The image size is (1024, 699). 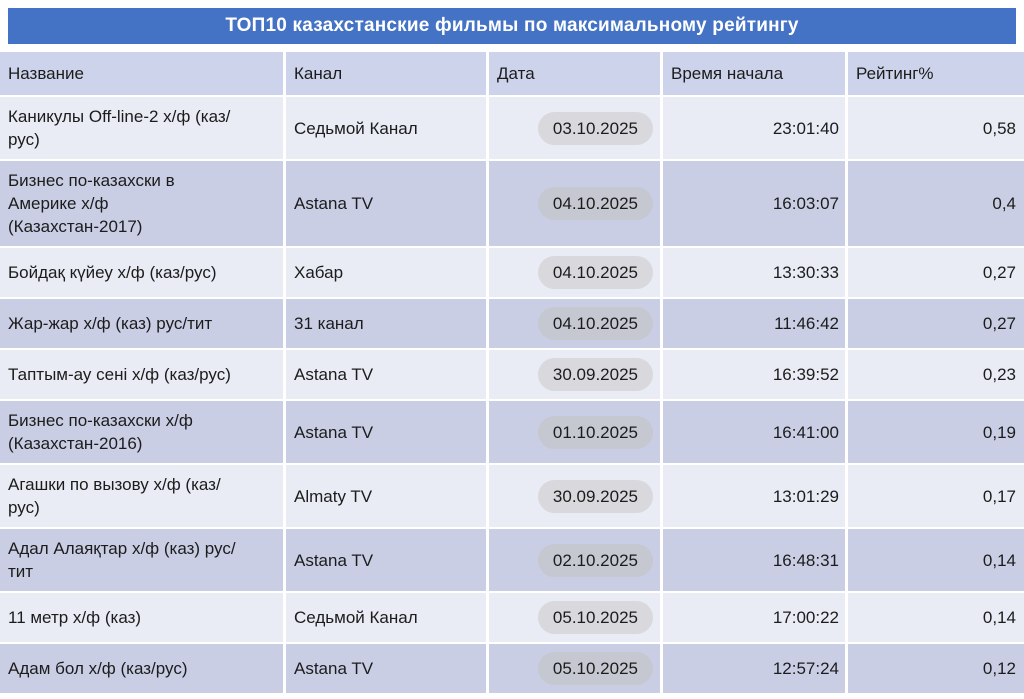 I want to click on rating-text: 0,58, so click(x=999, y=128).